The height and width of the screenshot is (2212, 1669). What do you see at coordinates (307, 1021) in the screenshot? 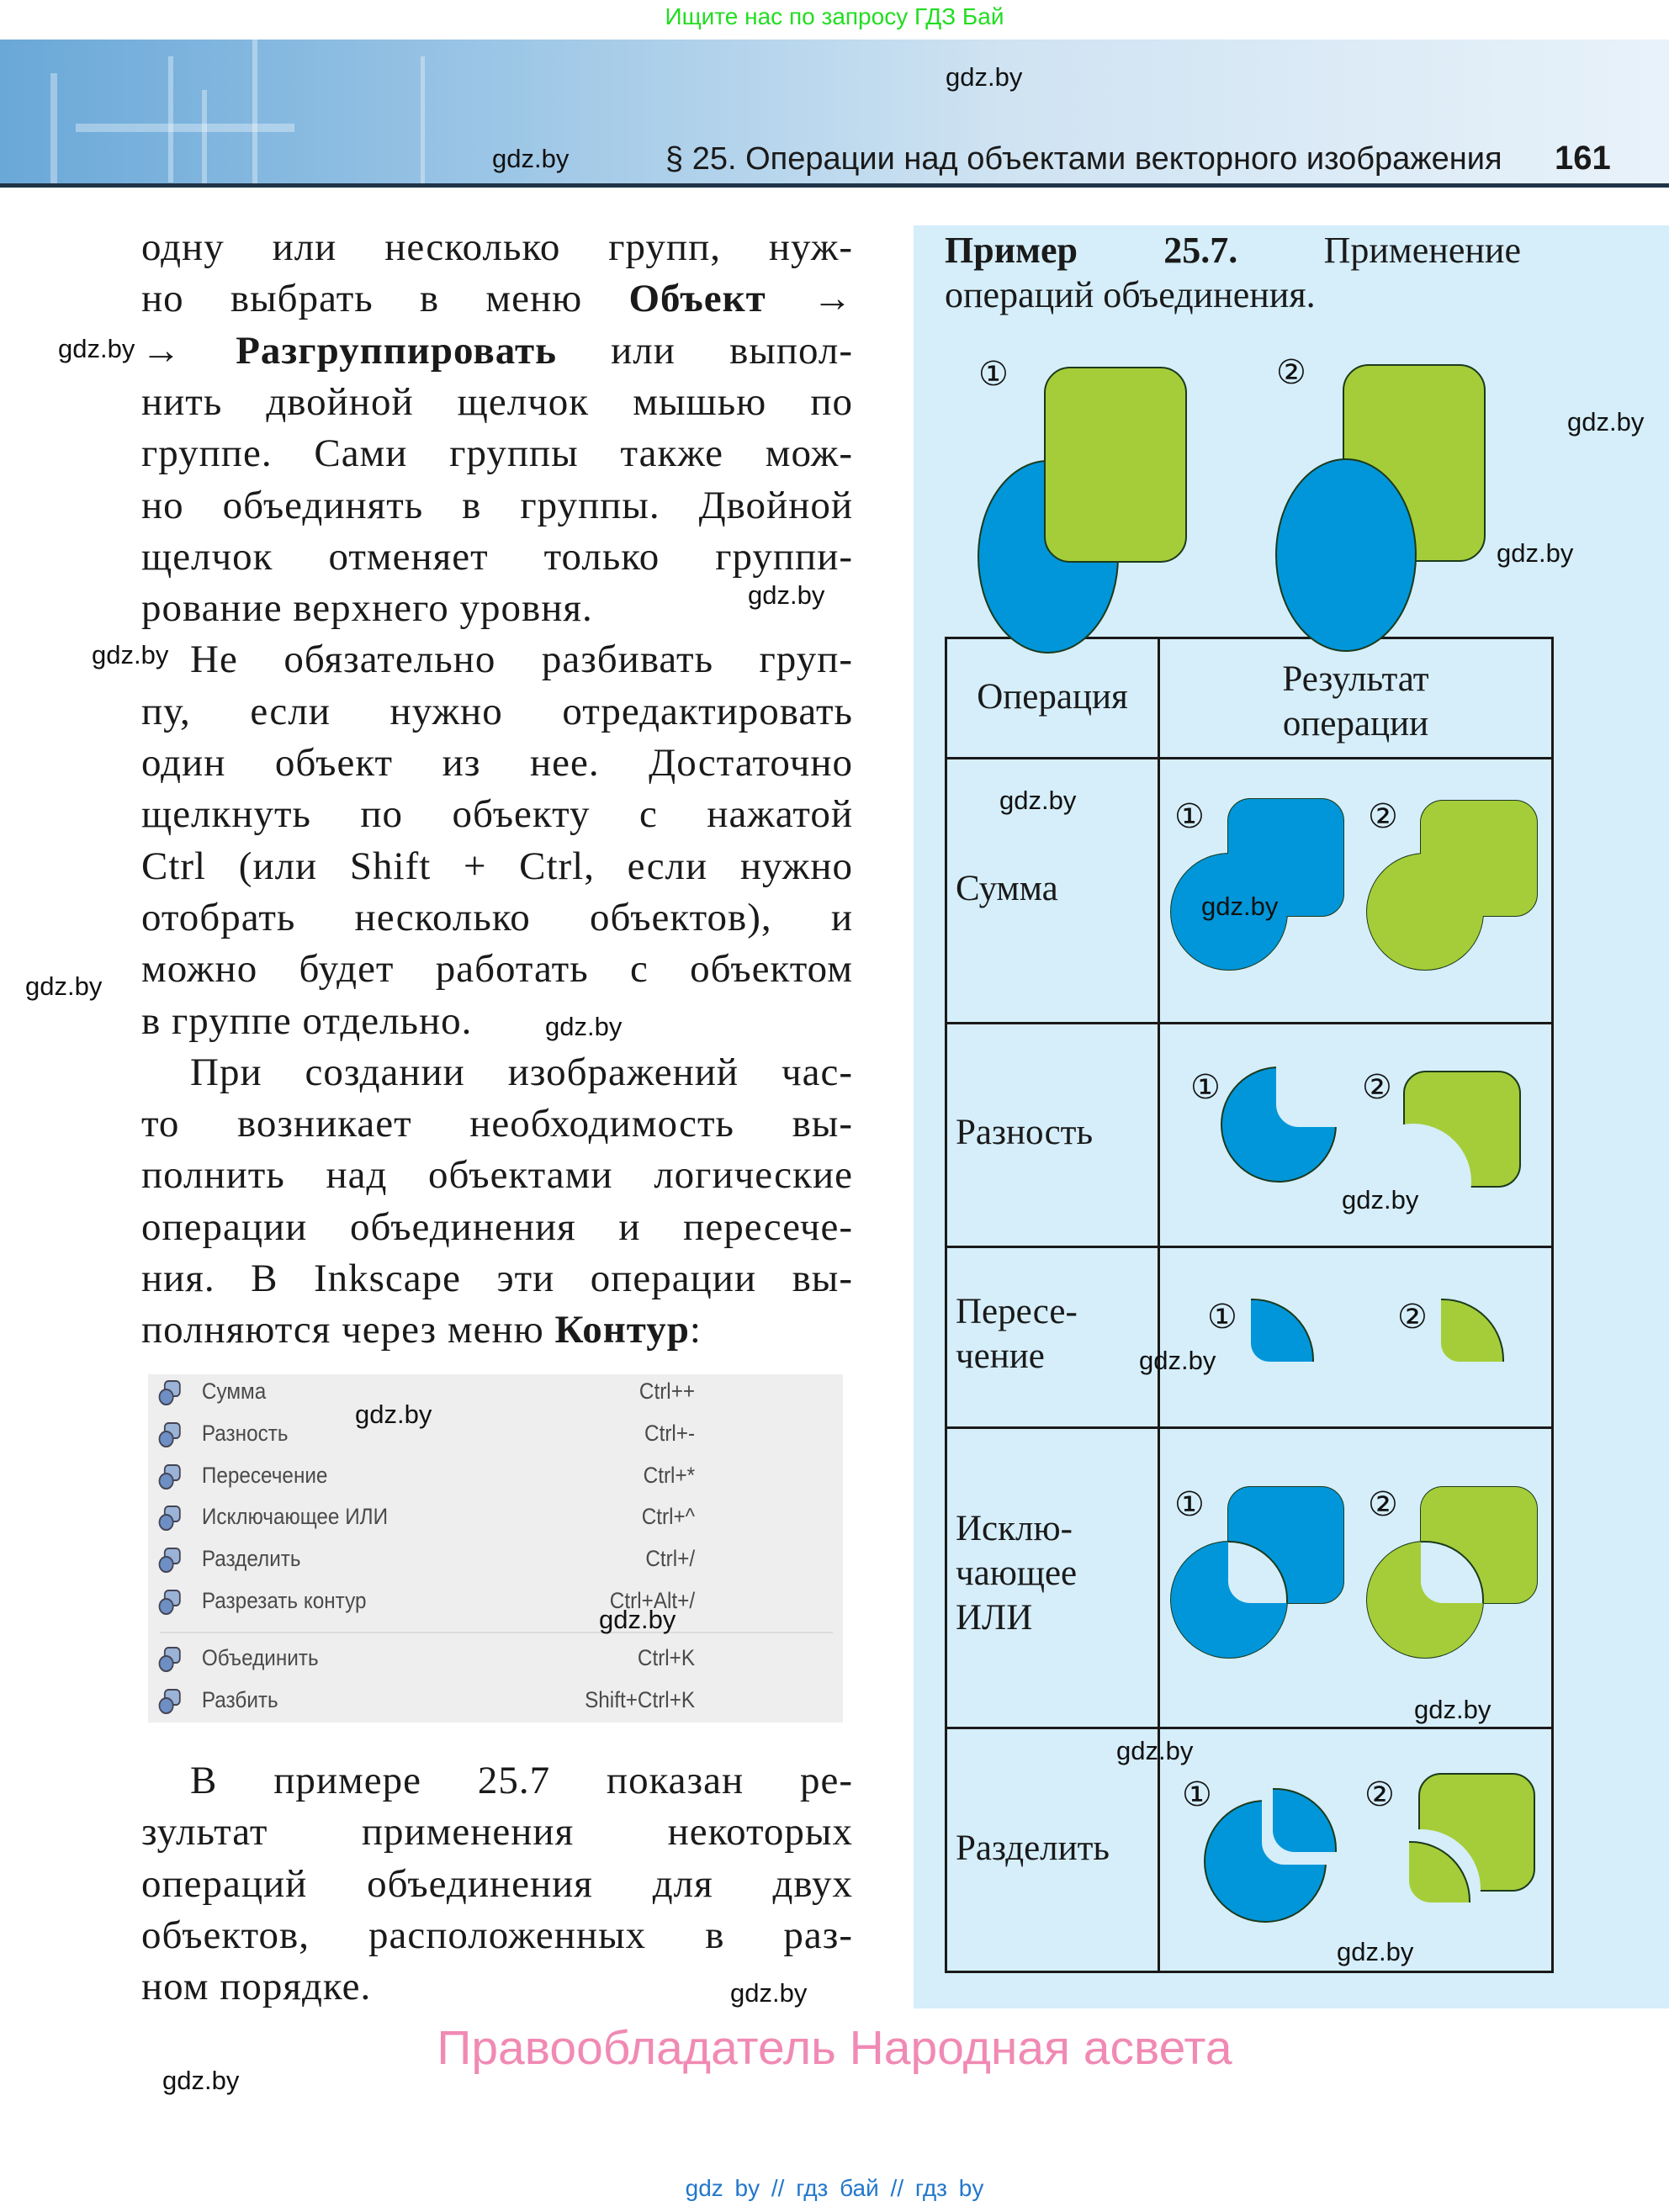
I see `text-segment: в группе отдельно.` at bounding box center [307, 1021].